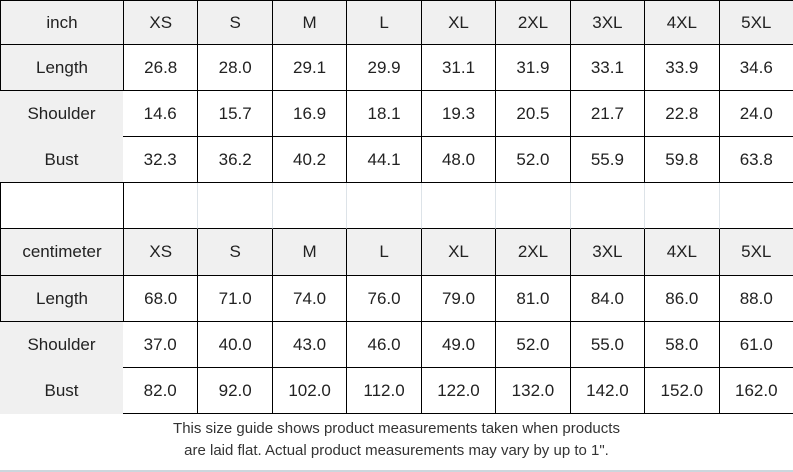 The height and width of the screenshot is (472, 793). Describe the element at coordinates (234, 160) in the screenshot. I see `value-cell: 36.2` at that location.